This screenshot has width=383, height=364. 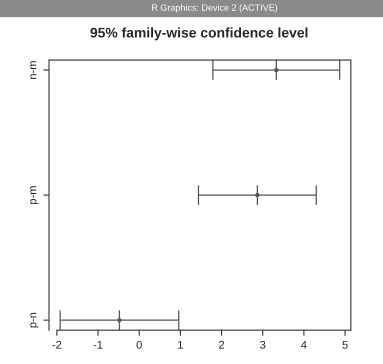 I want to click on y-tick-label: n-m, so click(x=33, y=70).